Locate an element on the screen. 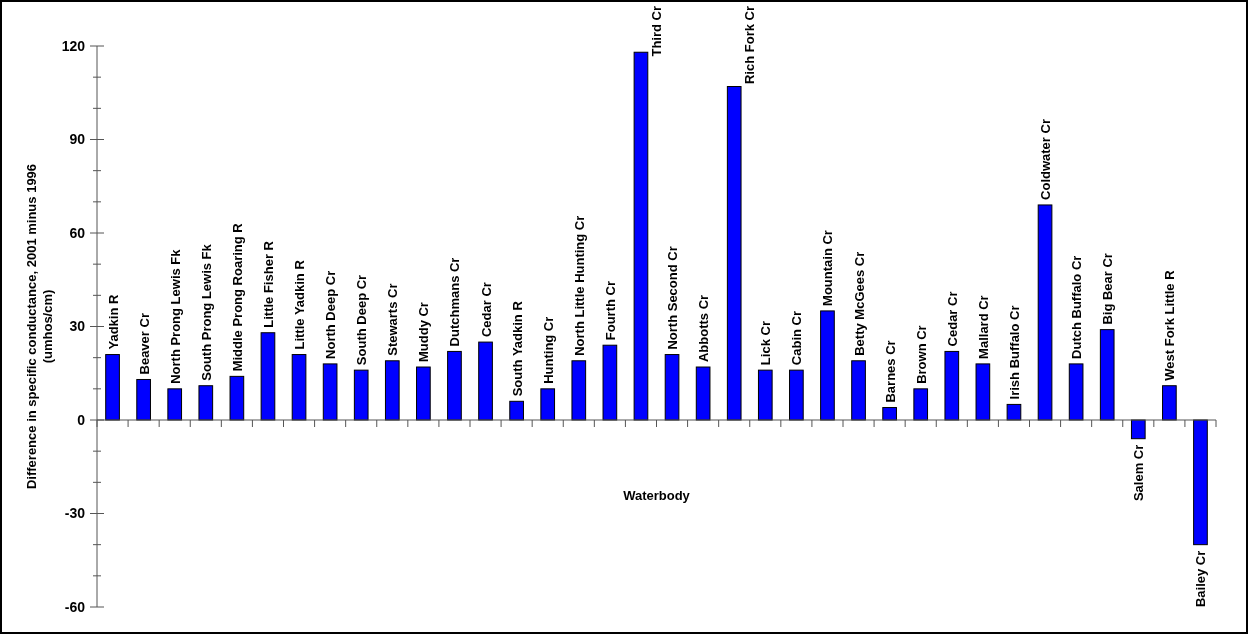  x-tick-label: Barnes Cr is located at coordinates (890, 371).